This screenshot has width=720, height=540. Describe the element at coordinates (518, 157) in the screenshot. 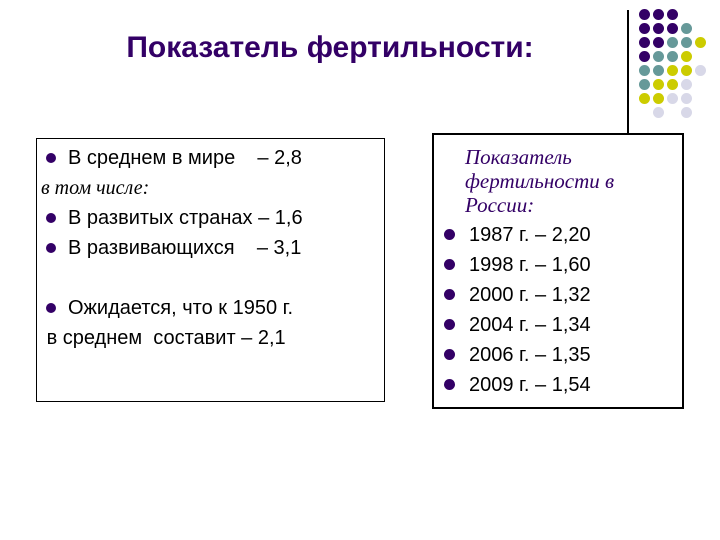

I see `russia-heading-line: Показатель` at that location.